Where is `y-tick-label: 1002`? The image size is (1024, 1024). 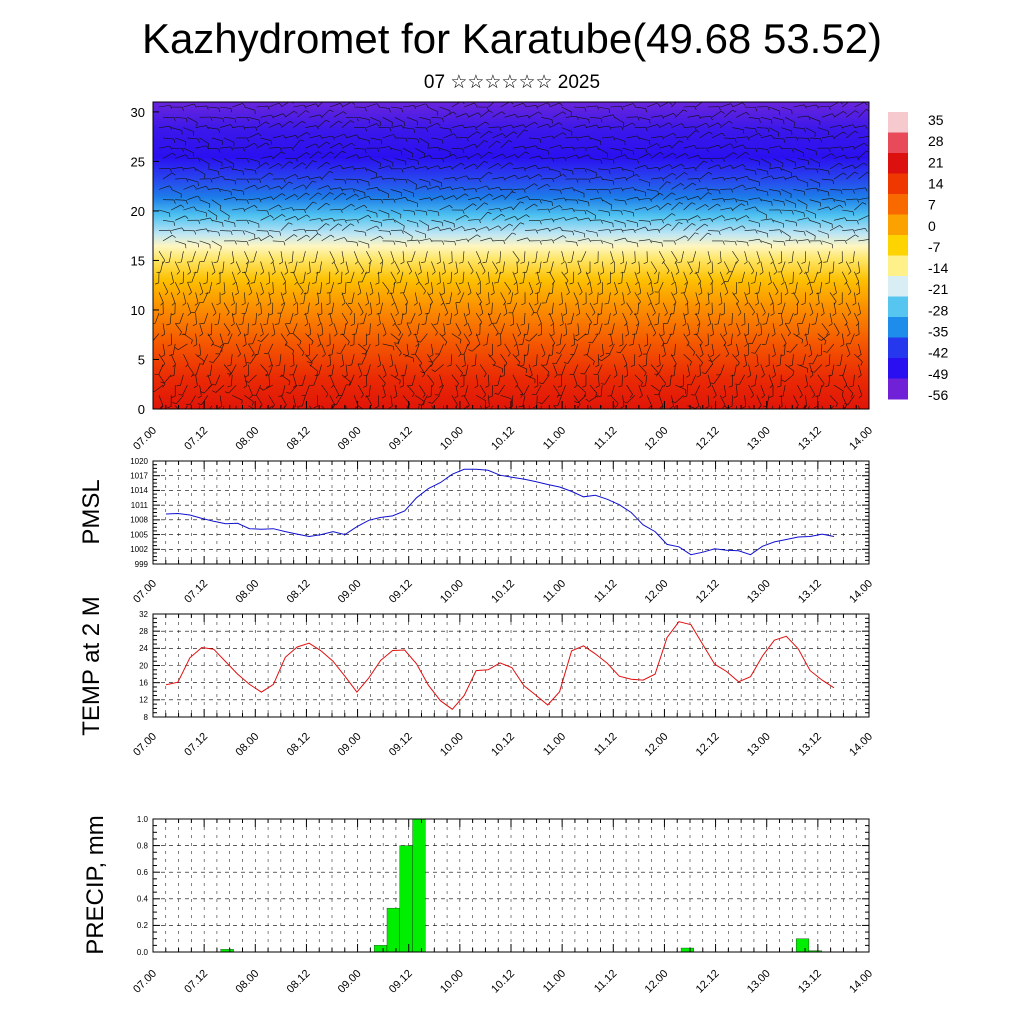
y-tick-label: 1002 is located at coordinates (139, 549).